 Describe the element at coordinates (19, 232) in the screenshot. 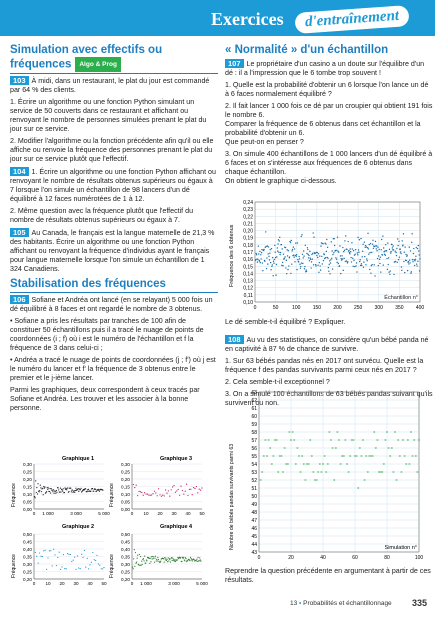

I see `exercise-number: 105` at that location.